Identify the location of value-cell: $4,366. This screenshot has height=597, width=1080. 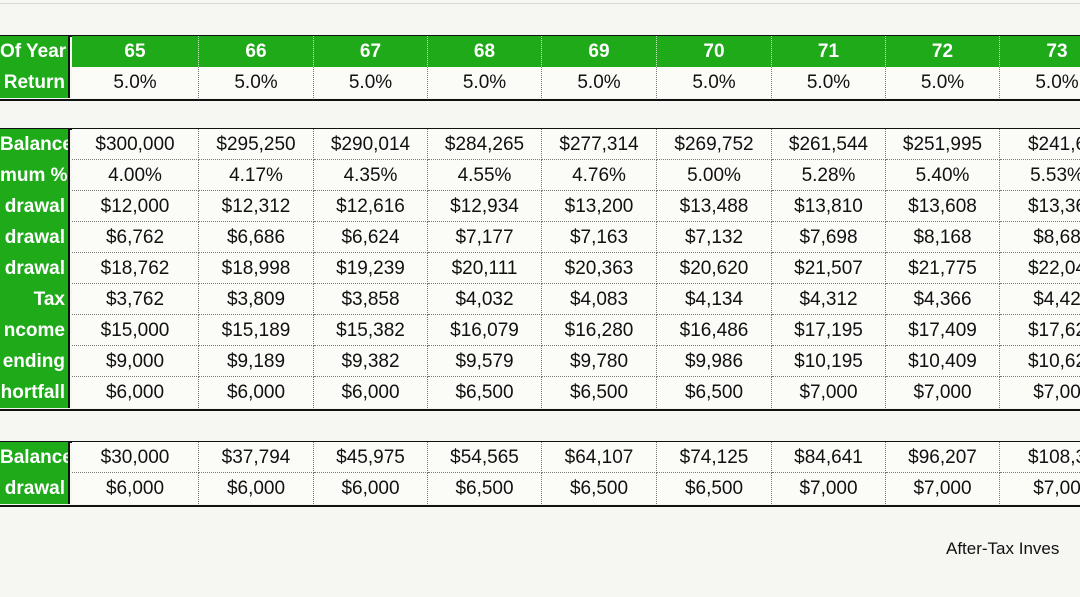
(943, 299).